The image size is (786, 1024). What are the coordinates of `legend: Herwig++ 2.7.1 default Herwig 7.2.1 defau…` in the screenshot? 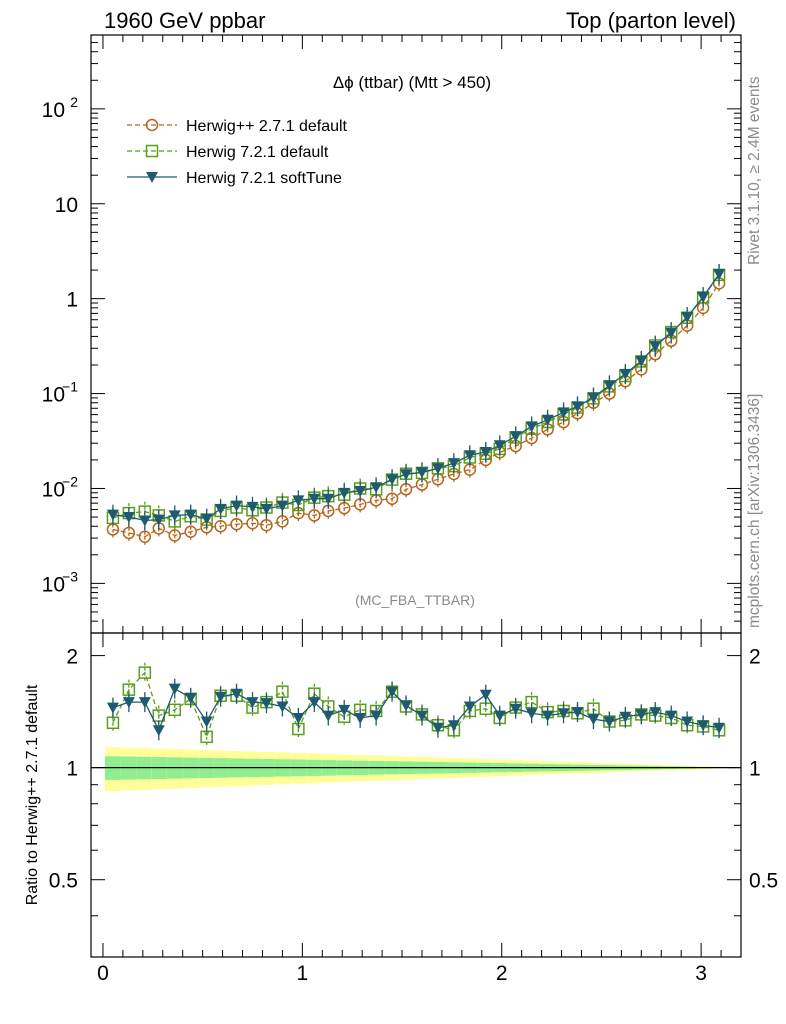 It's located at (237, 152).